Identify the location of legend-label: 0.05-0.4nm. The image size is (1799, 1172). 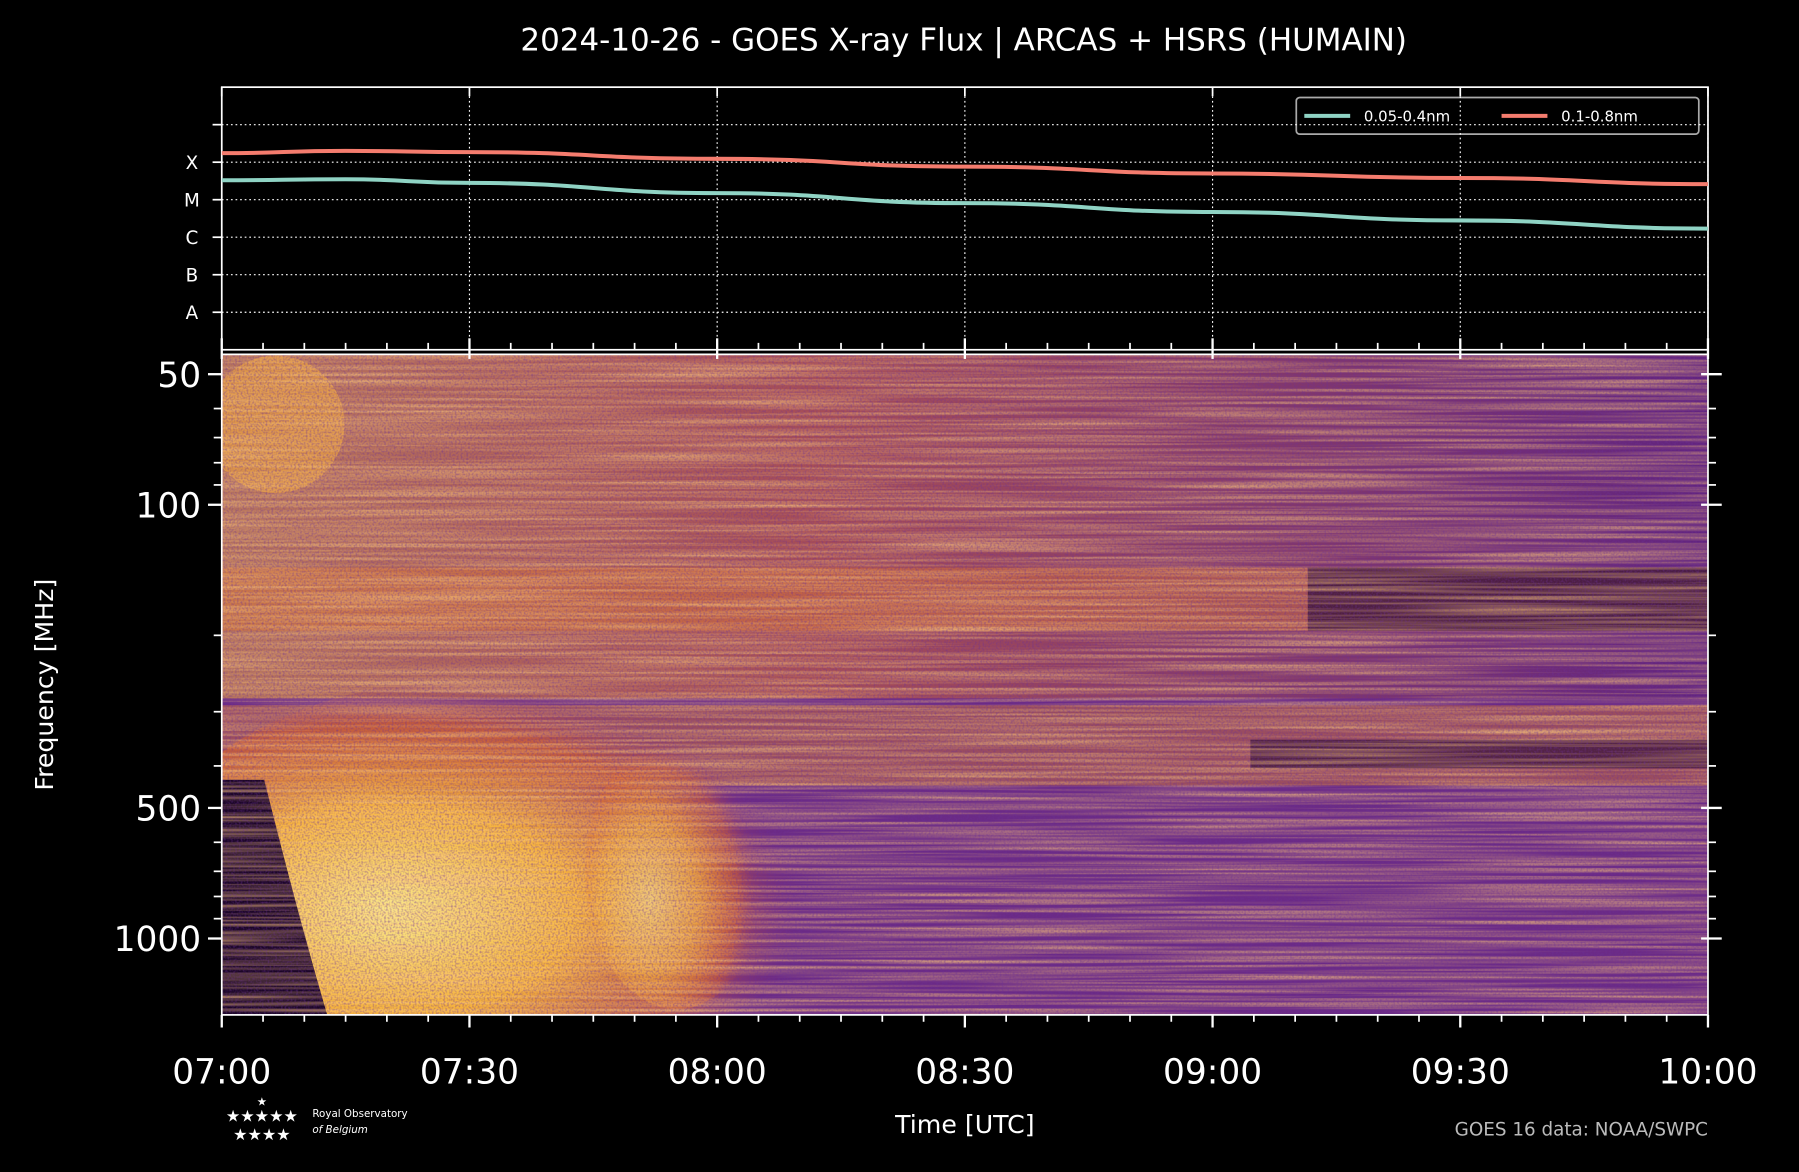
(1407, 117).